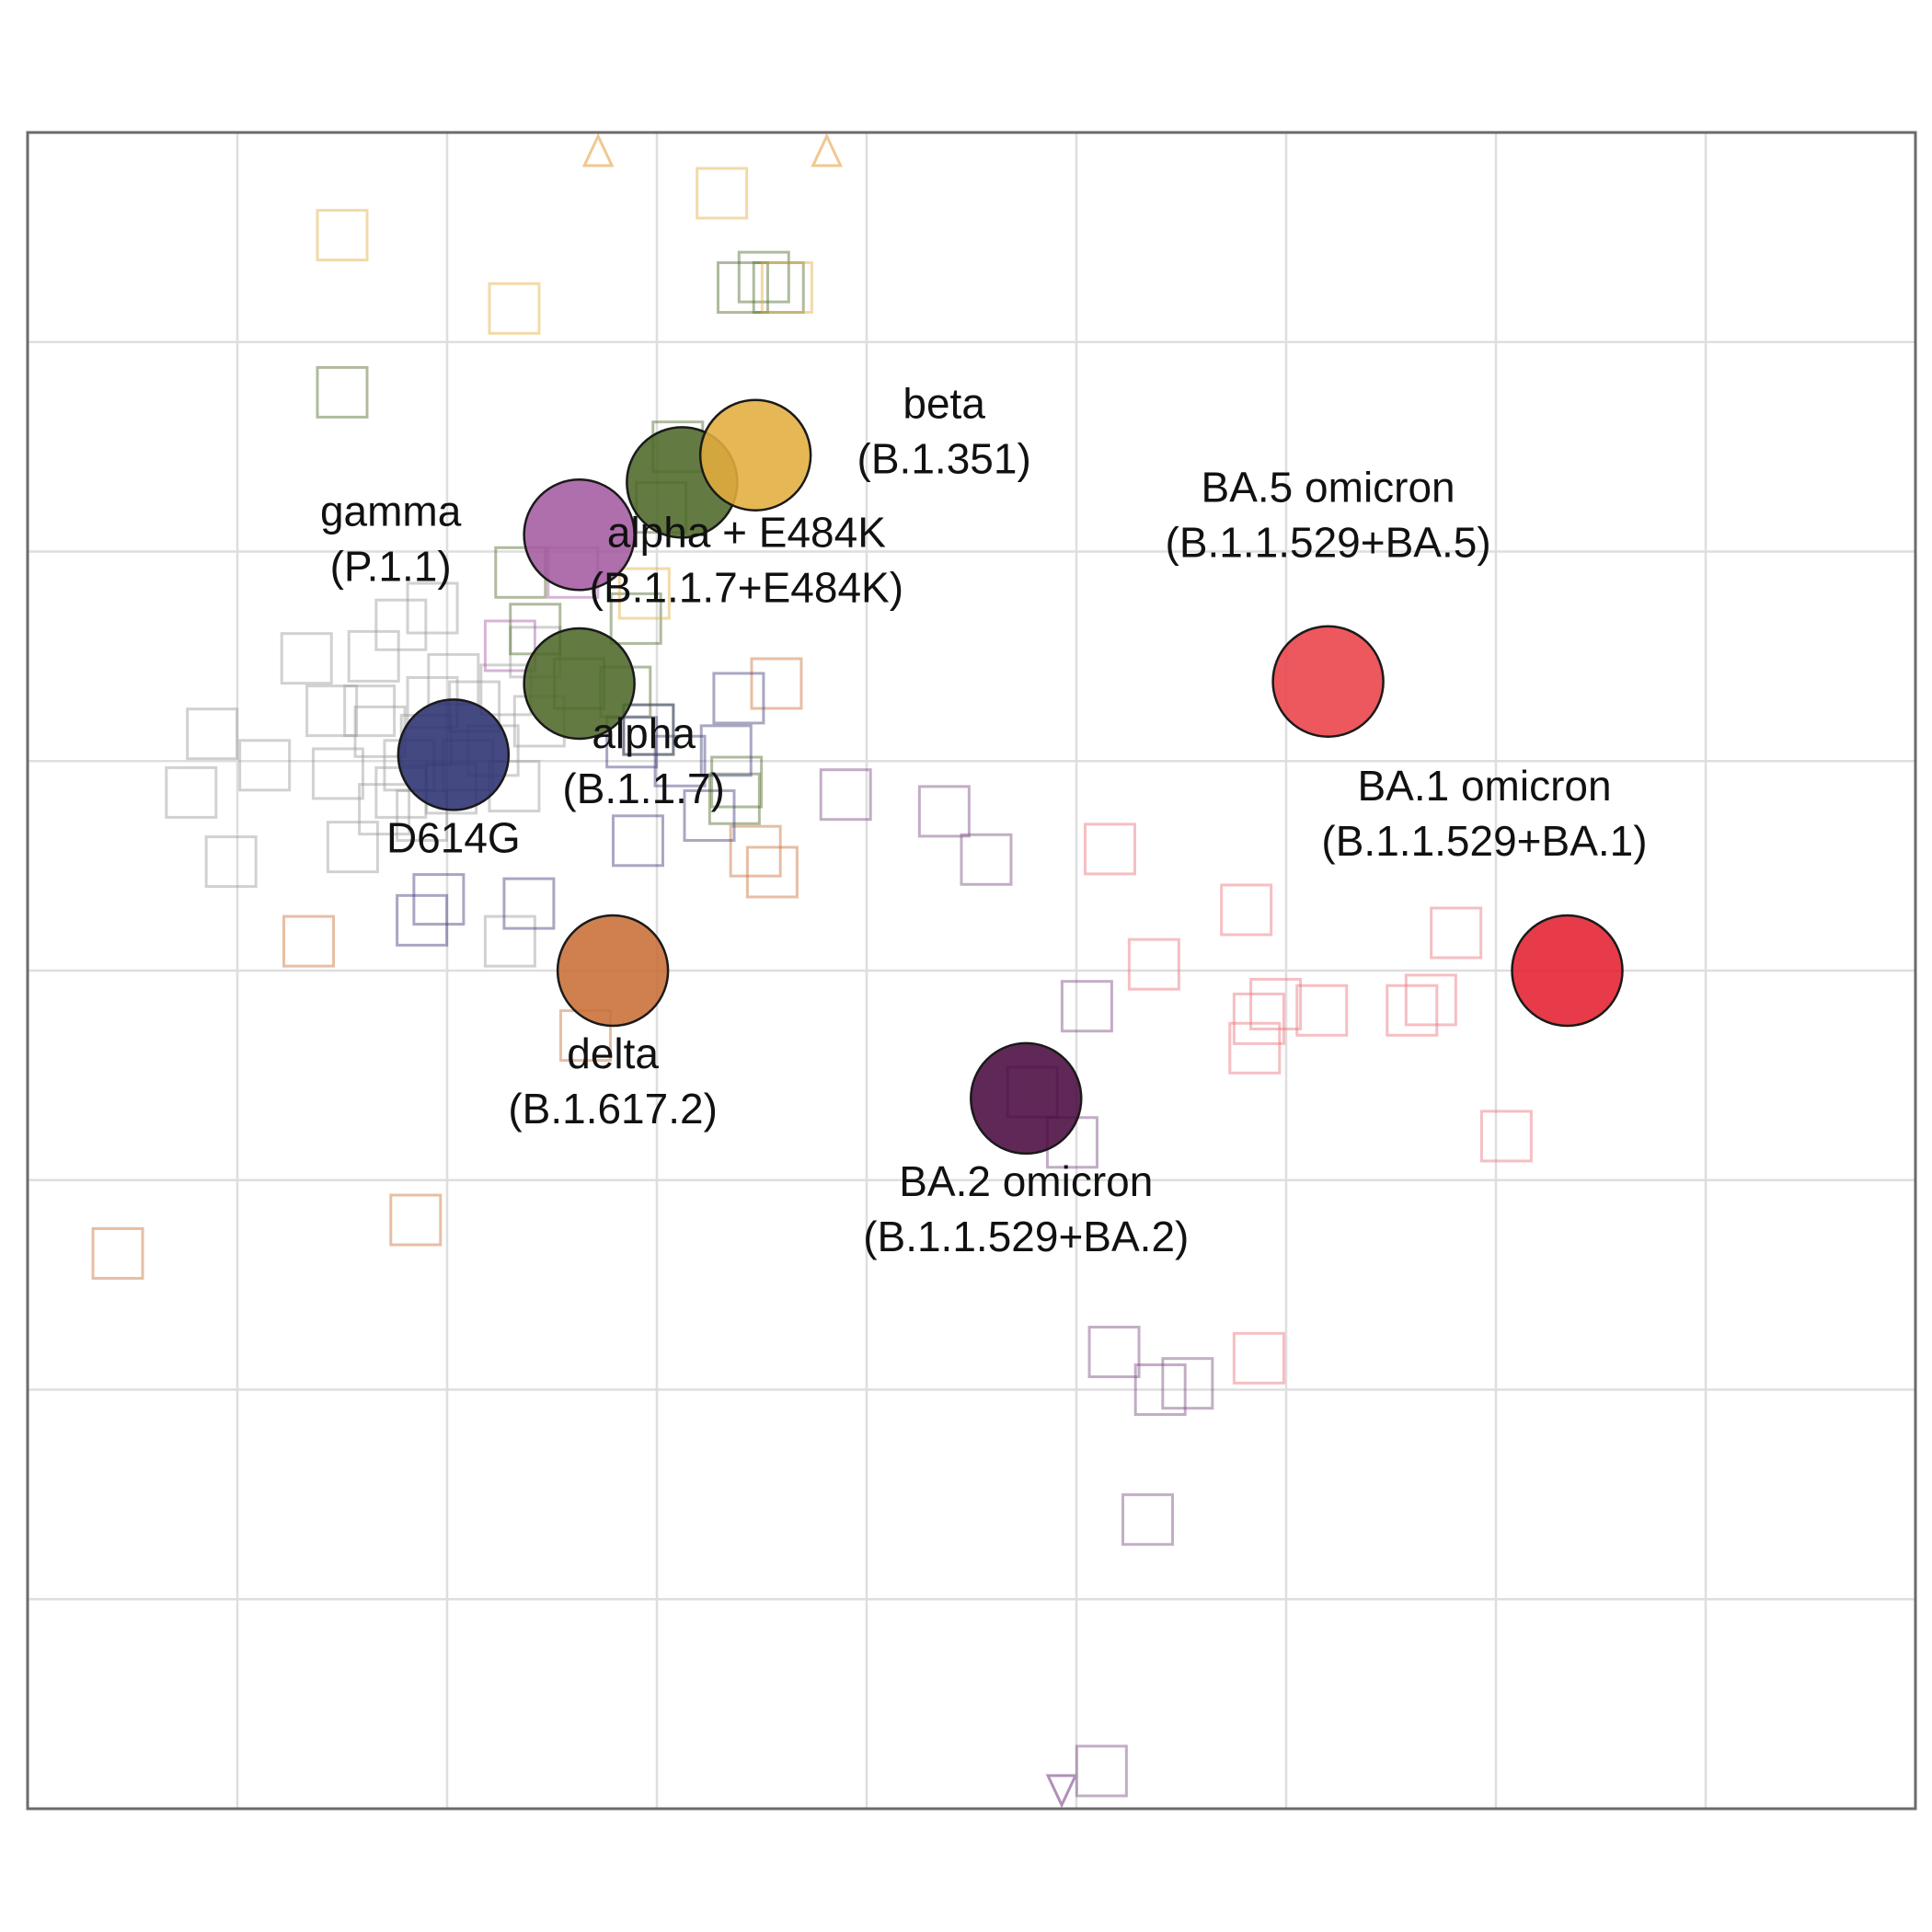 This screenshot has height=1932, width=1932. I want to click on antigen-label-line: beta, so click(944, 404).